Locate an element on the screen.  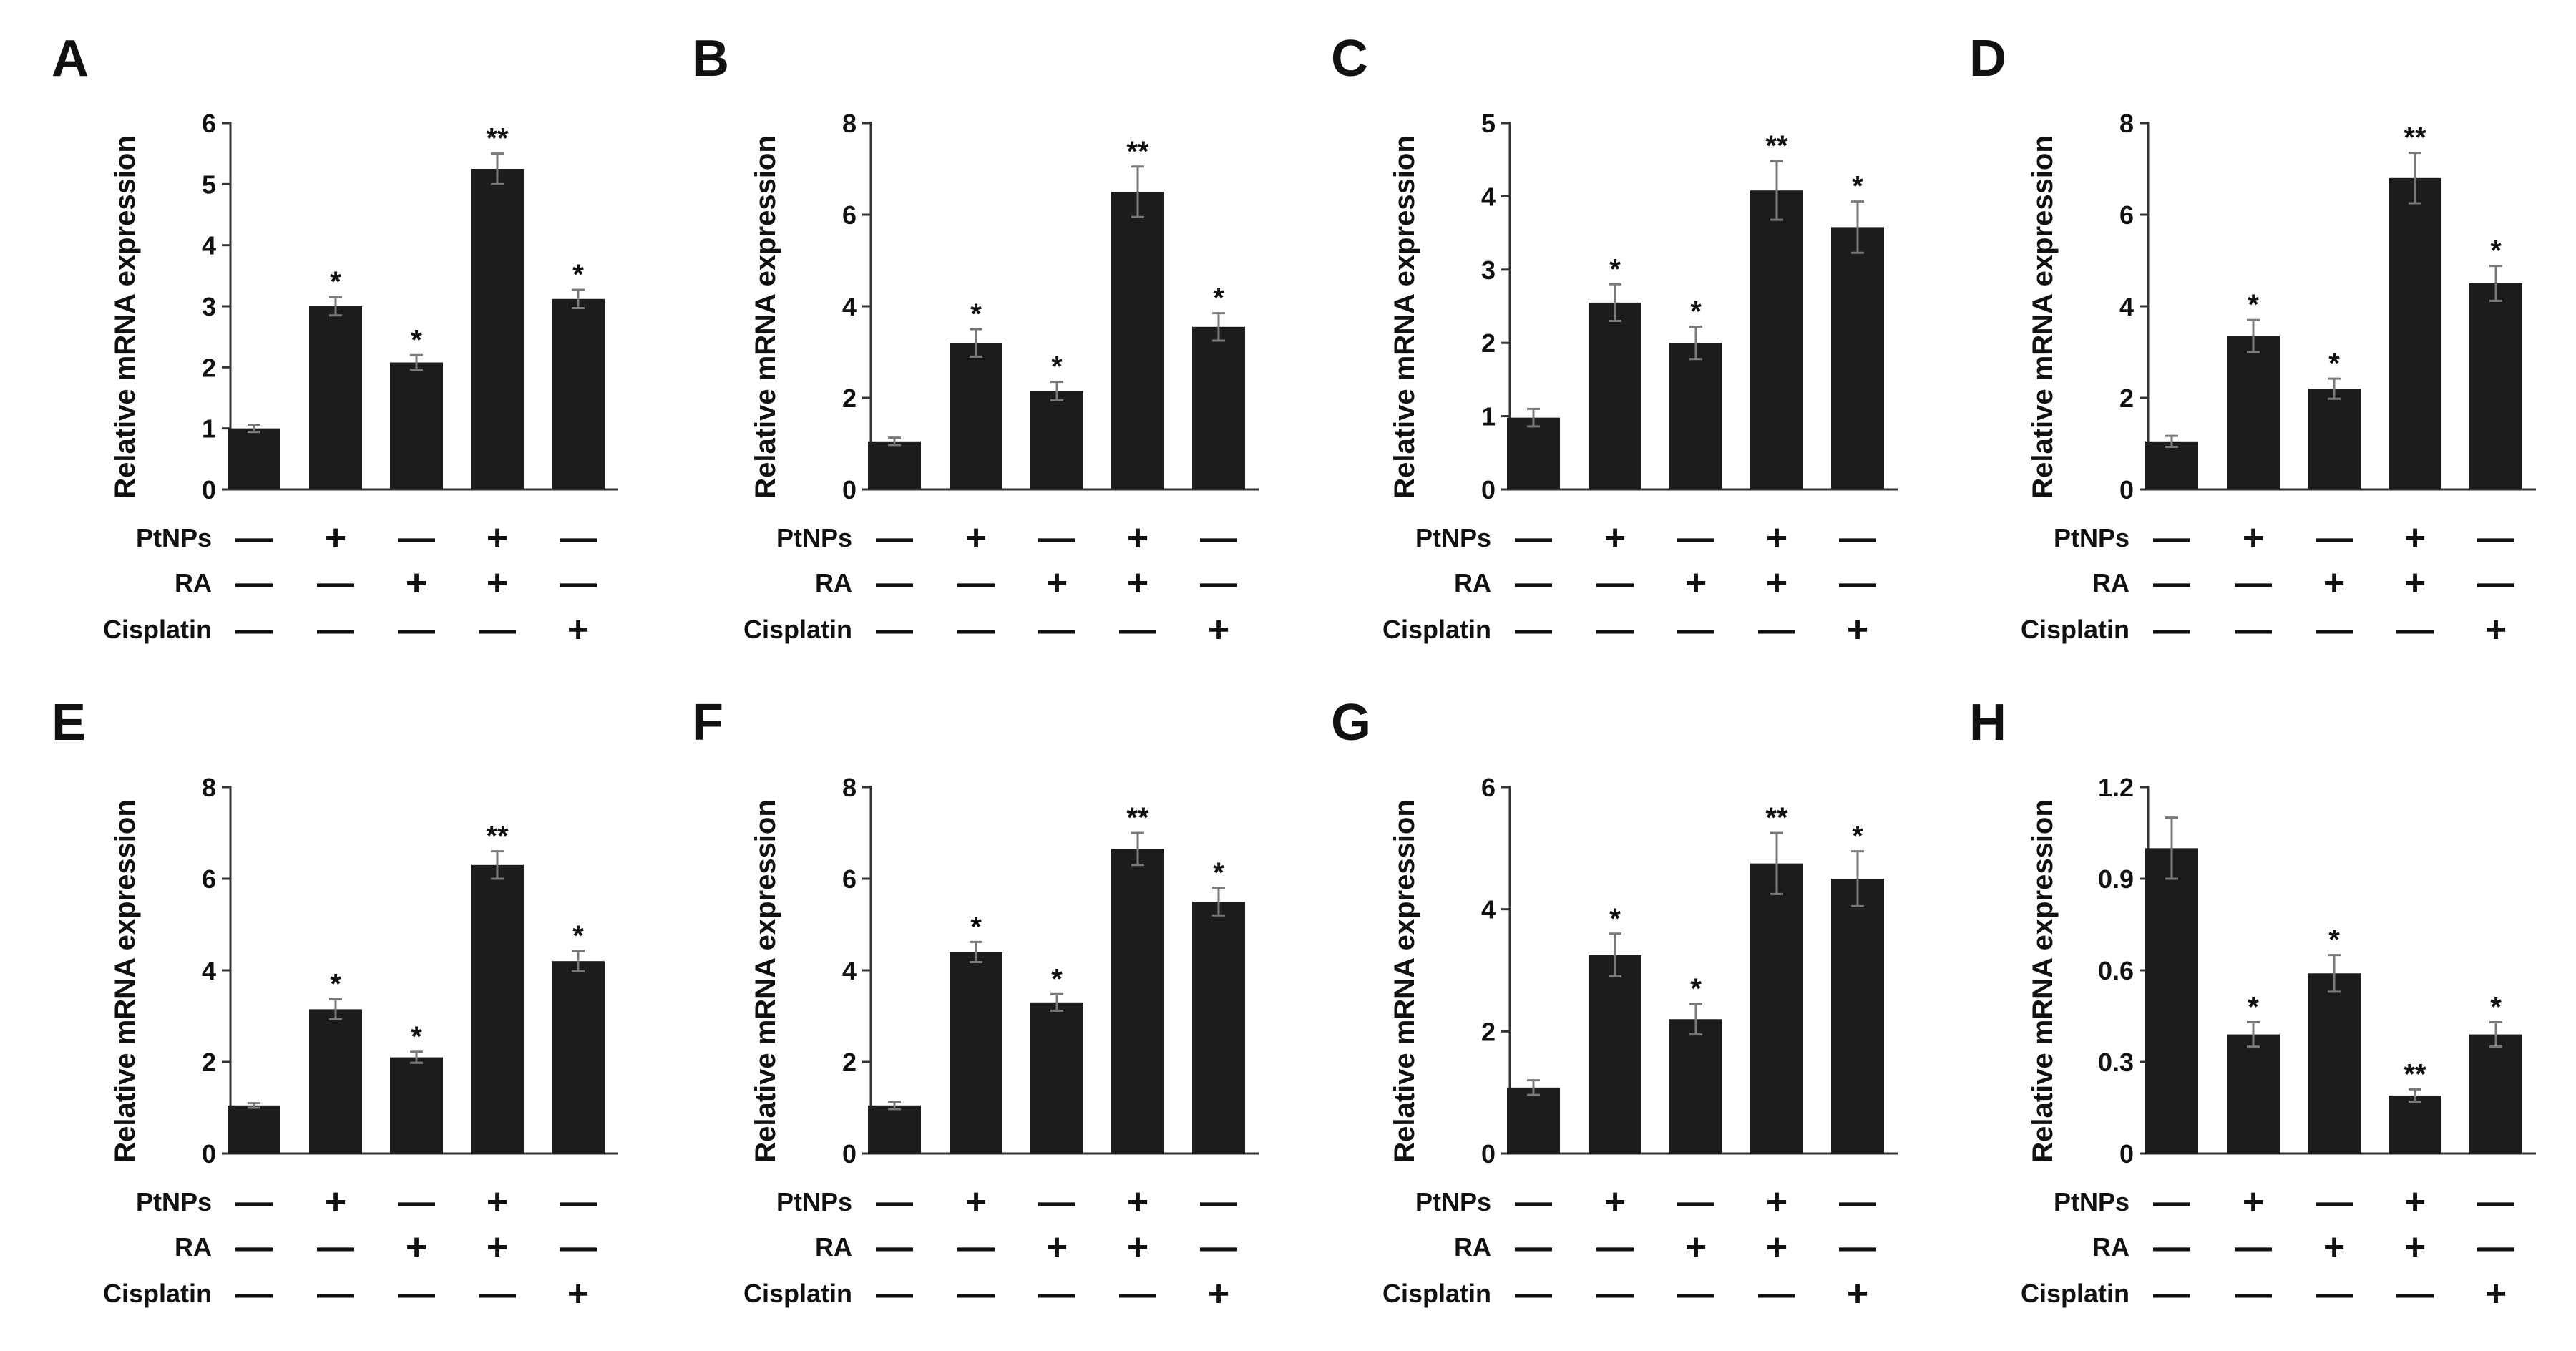
treatment-label: RA is located at coordinates (1472, 583).